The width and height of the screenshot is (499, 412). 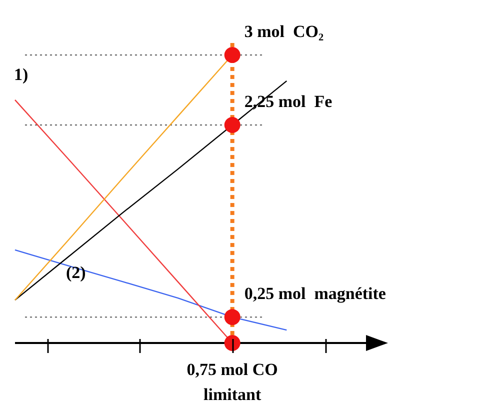 What do you see at coordinates (232, 382) in the screenshot?
I see `text: 0,75 mol CO limitant` at bounding box center [232, 382].